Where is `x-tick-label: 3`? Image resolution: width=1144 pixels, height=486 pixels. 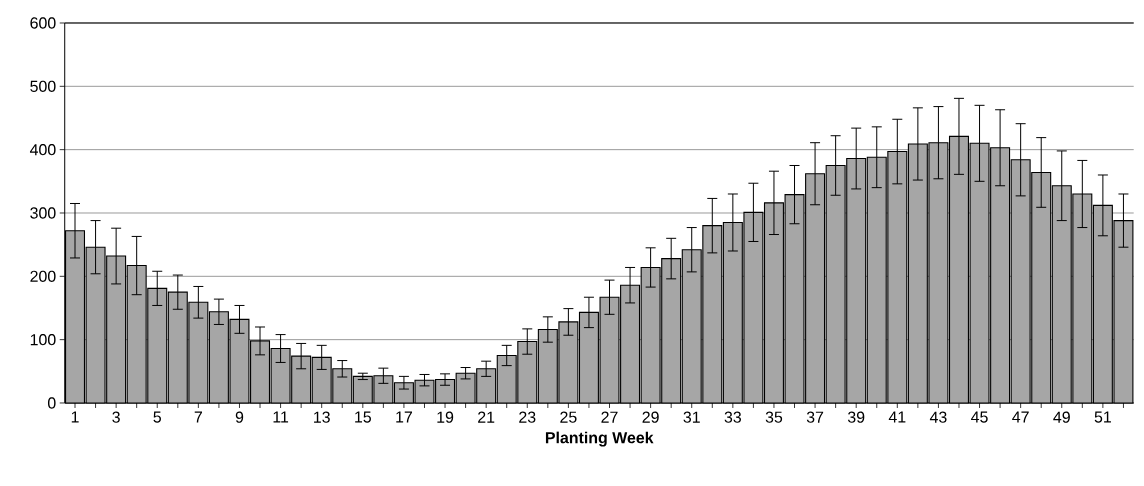 x-tick-label: 3 is located at coordinates (116, 417).